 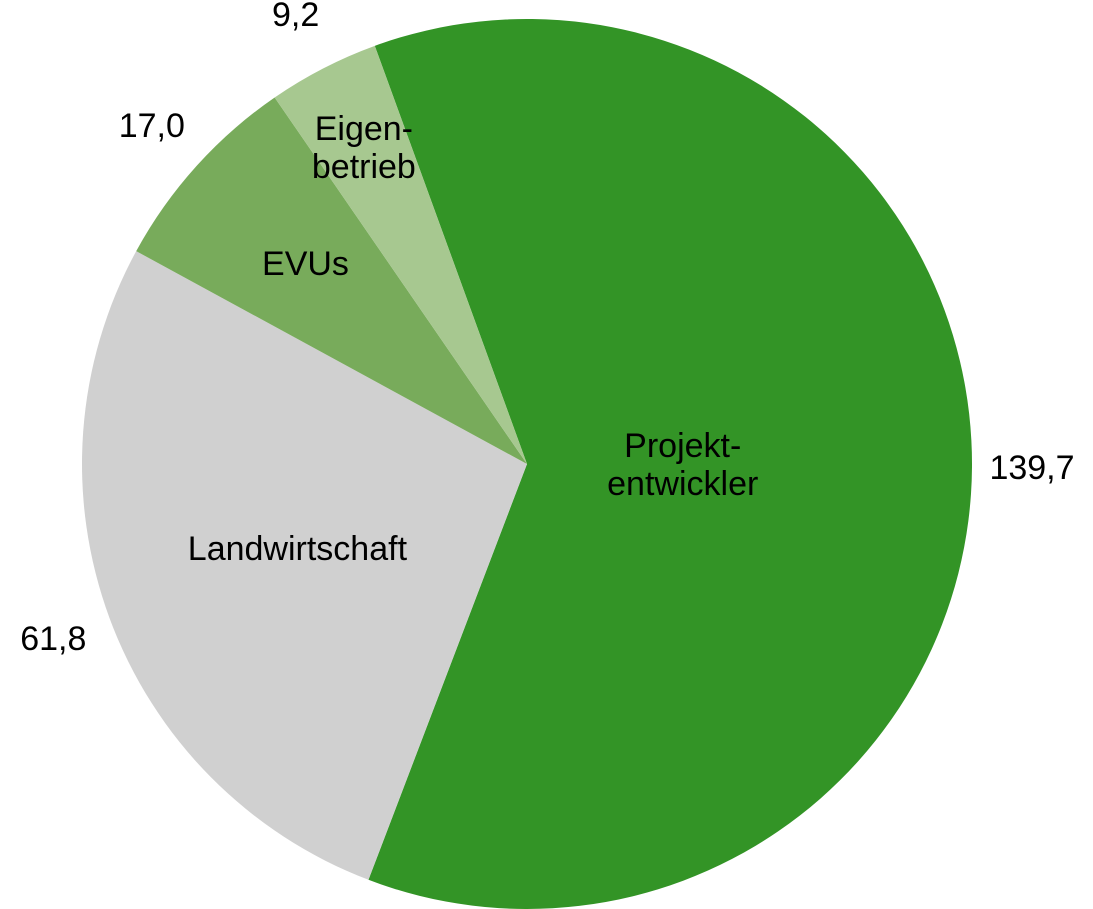 What do you see at coordinates (1032, 467) in the screenshot?
I see `value-label: 139,7` at bounding box center [1032, 467].